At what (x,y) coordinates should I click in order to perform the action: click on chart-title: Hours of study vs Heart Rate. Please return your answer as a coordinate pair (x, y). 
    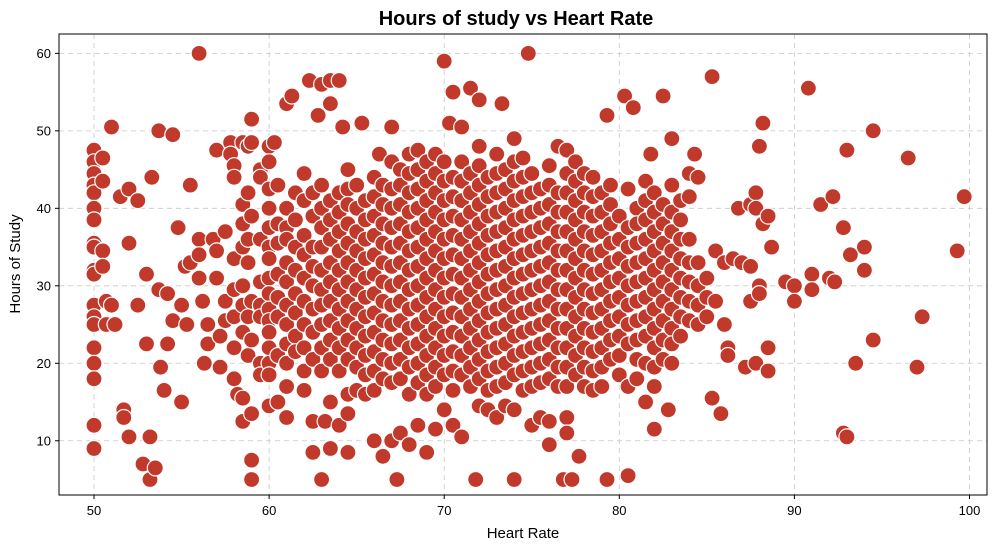
    Looking at the image, I should click on (516, 19).